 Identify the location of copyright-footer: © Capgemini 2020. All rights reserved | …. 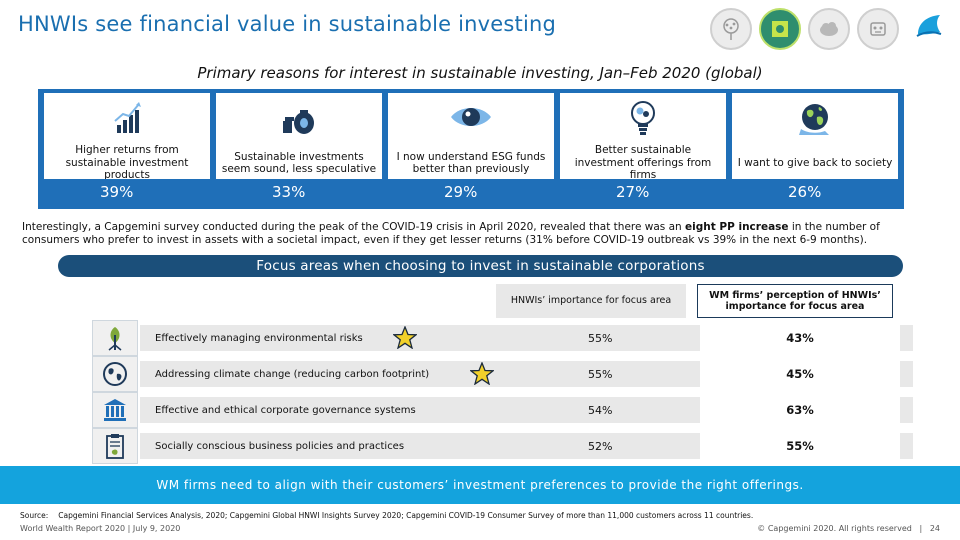
(848, 528).